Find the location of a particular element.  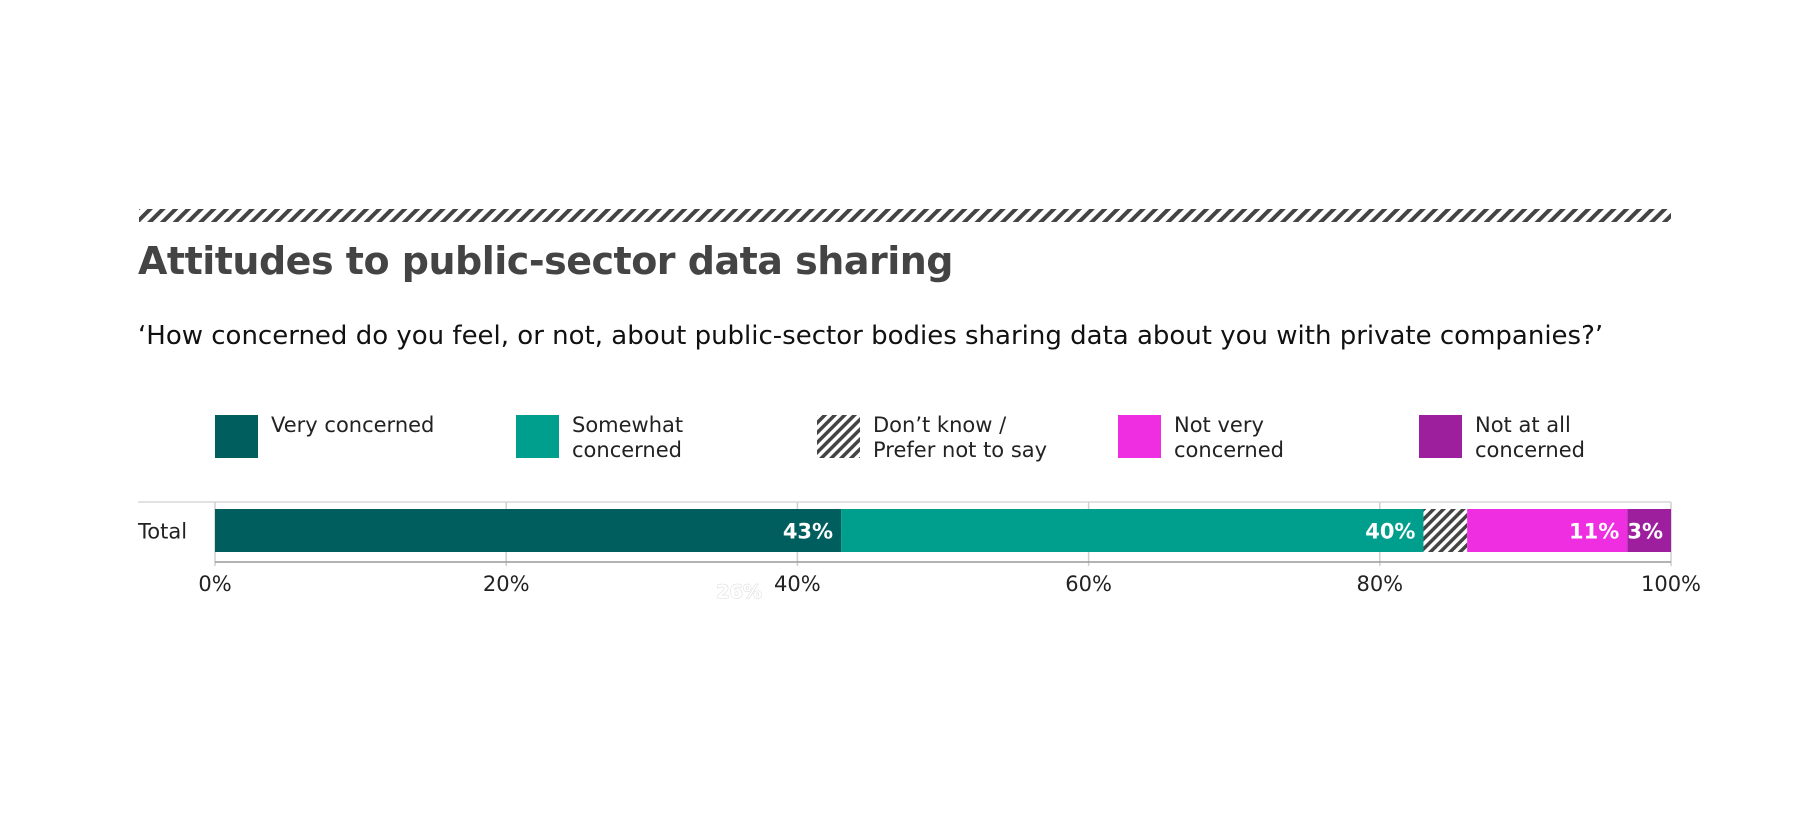

data-label-not-very-concerned: 11% is located at coordinates (1594, 532).